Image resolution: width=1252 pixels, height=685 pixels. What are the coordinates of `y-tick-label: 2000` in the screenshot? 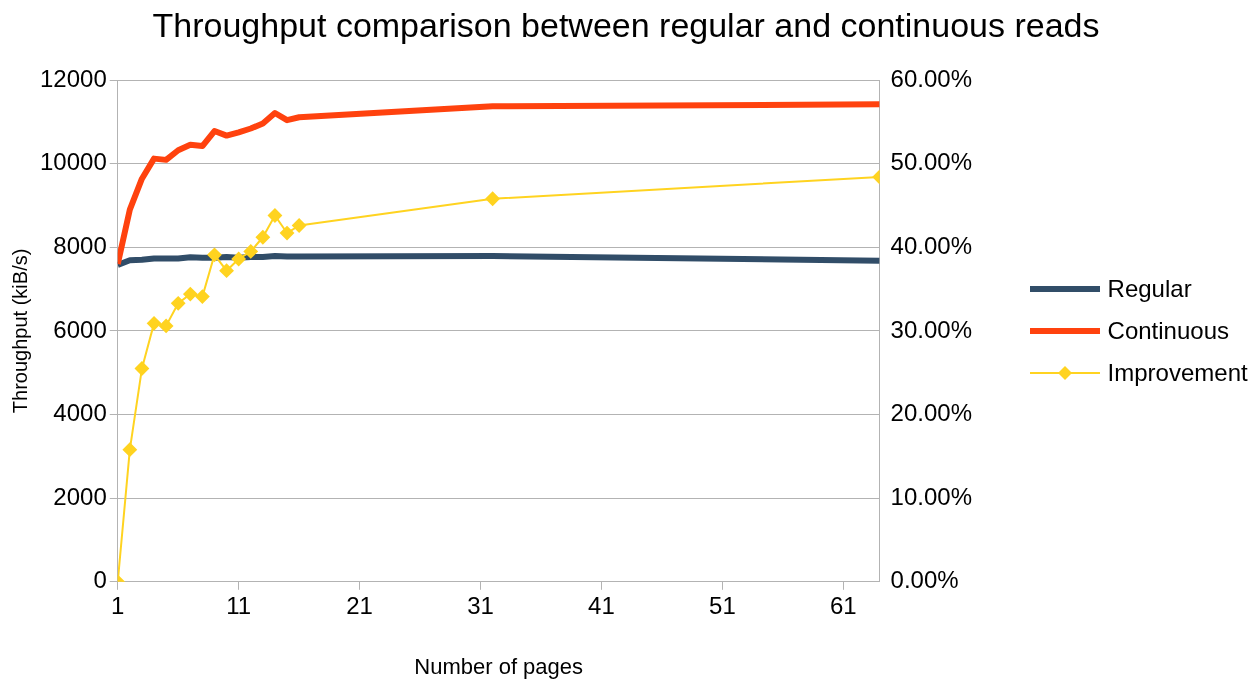 It's located at (80, 496).